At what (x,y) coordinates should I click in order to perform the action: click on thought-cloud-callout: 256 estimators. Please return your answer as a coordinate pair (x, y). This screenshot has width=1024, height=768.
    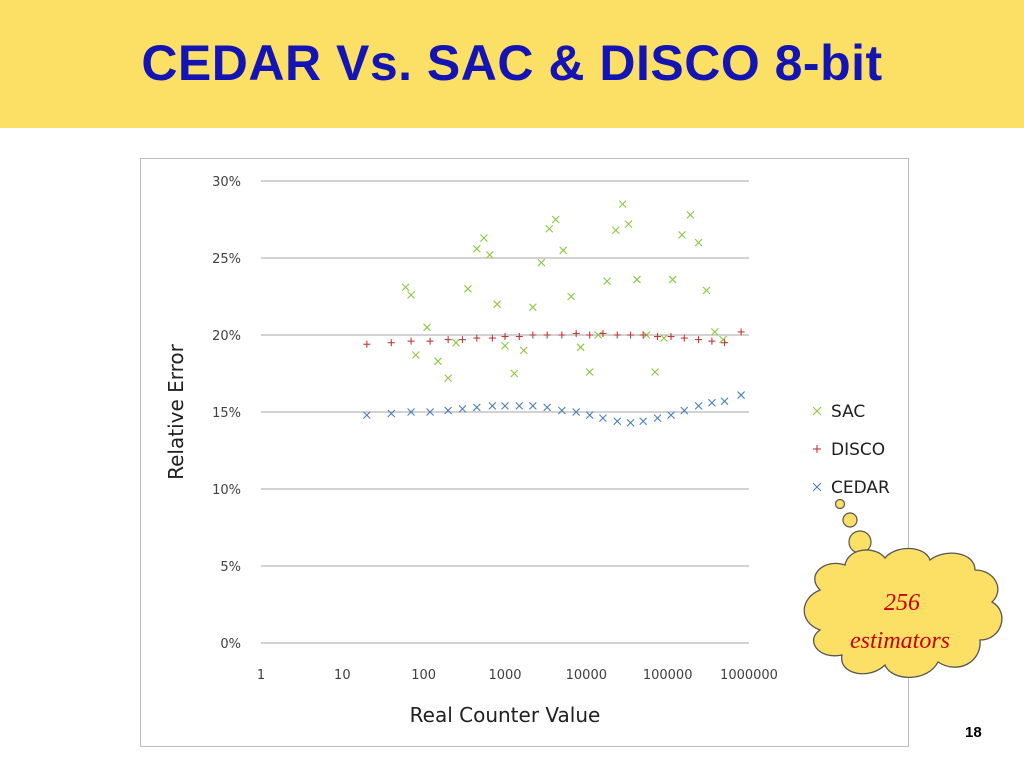
    Looking at the image, I should click on (903, 588).